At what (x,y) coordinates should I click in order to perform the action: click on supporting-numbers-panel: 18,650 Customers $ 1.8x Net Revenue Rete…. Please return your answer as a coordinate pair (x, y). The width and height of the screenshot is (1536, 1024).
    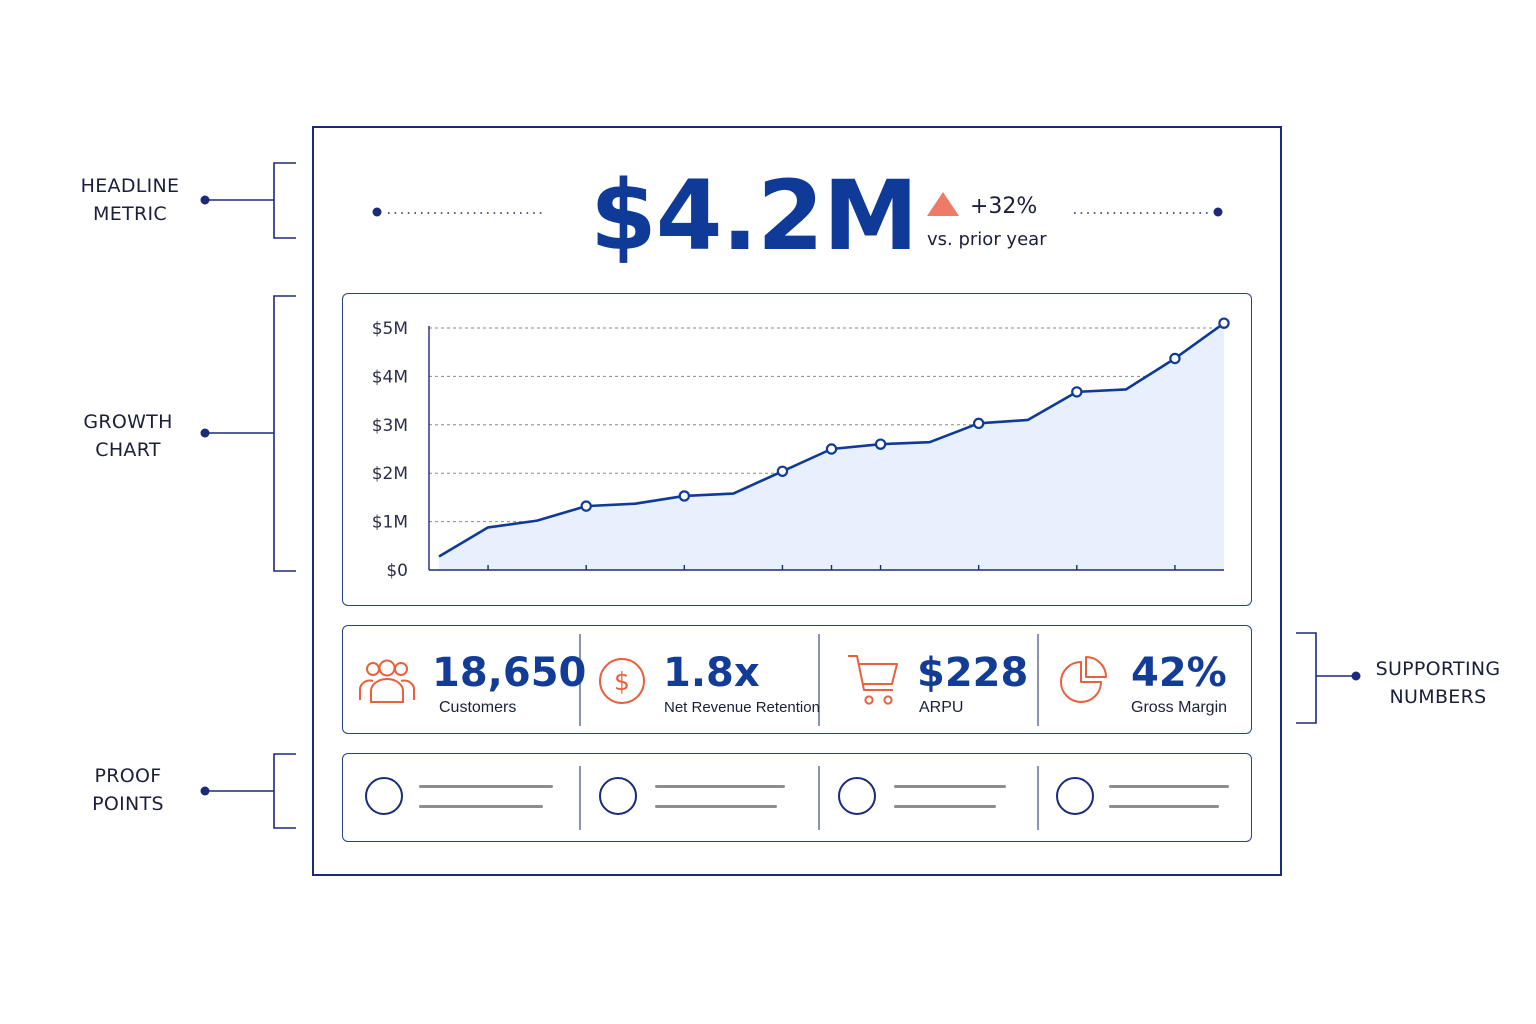
    Looking at the image, I should click on (797, 679).